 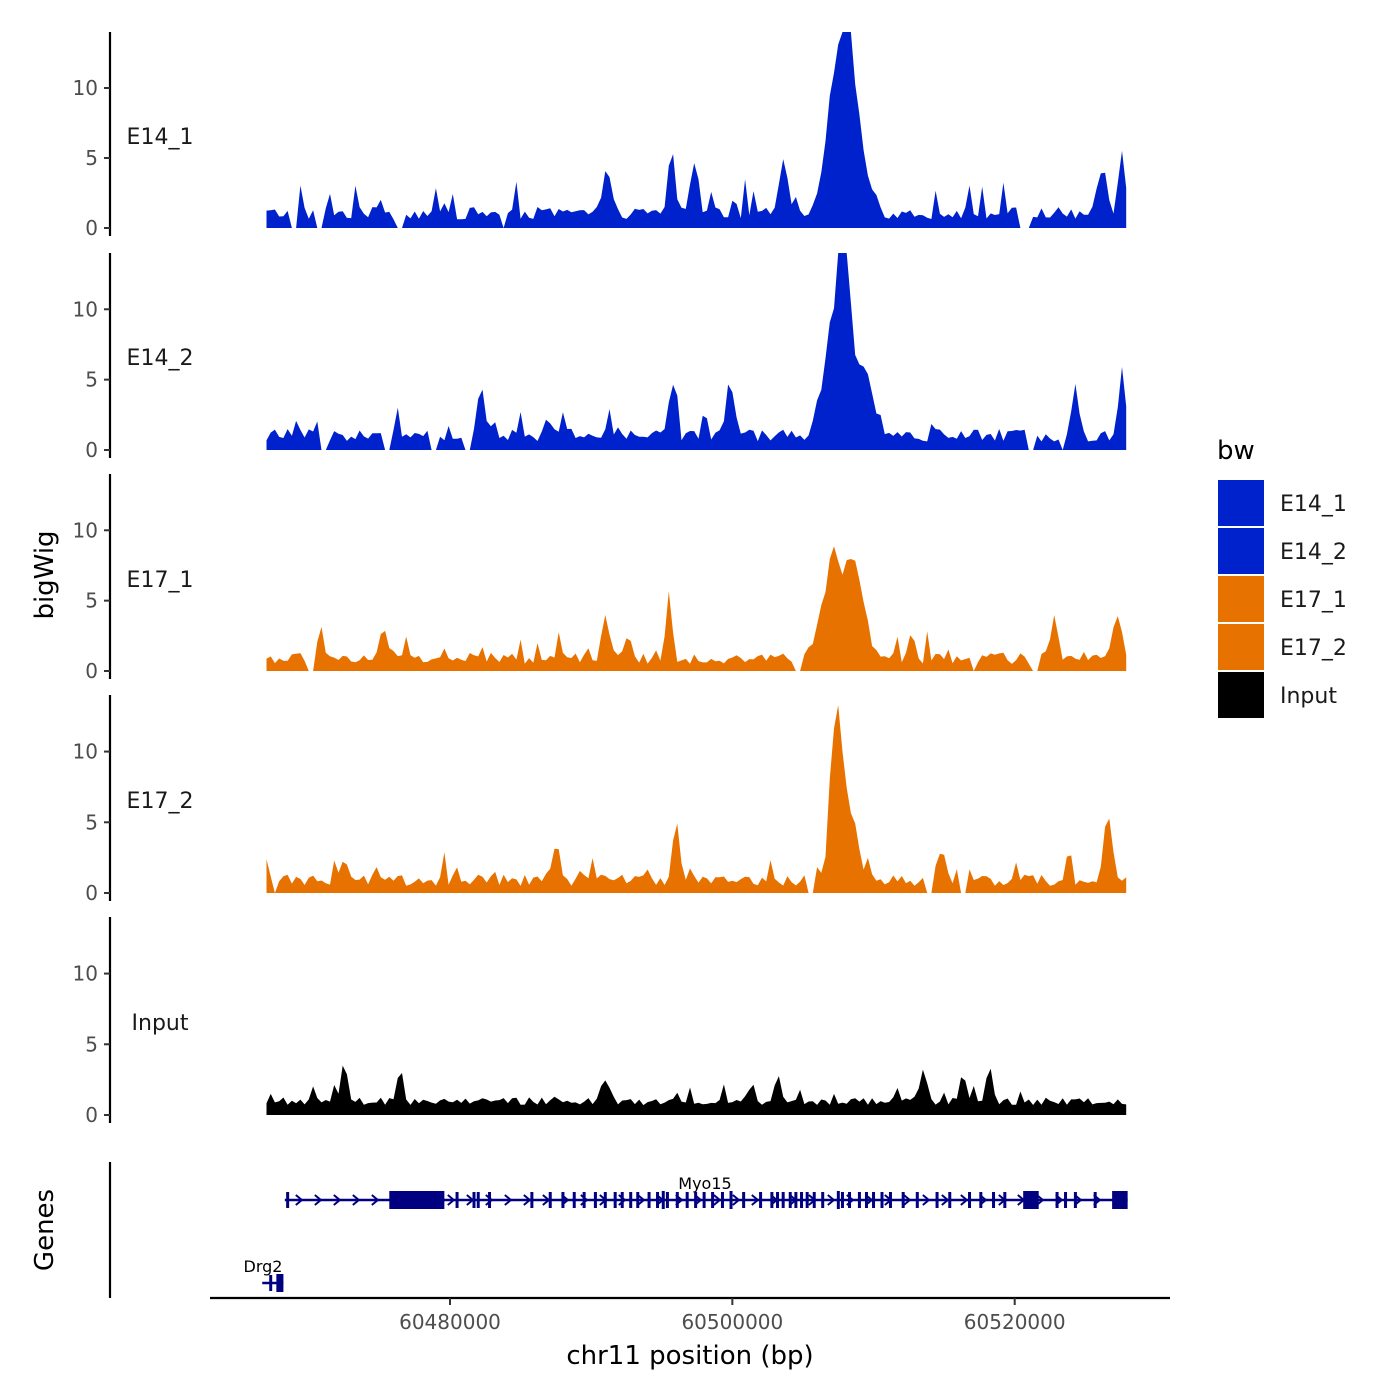 I want to click on legend-item-e17-2: E17_2, so click(x=1282, y=647).